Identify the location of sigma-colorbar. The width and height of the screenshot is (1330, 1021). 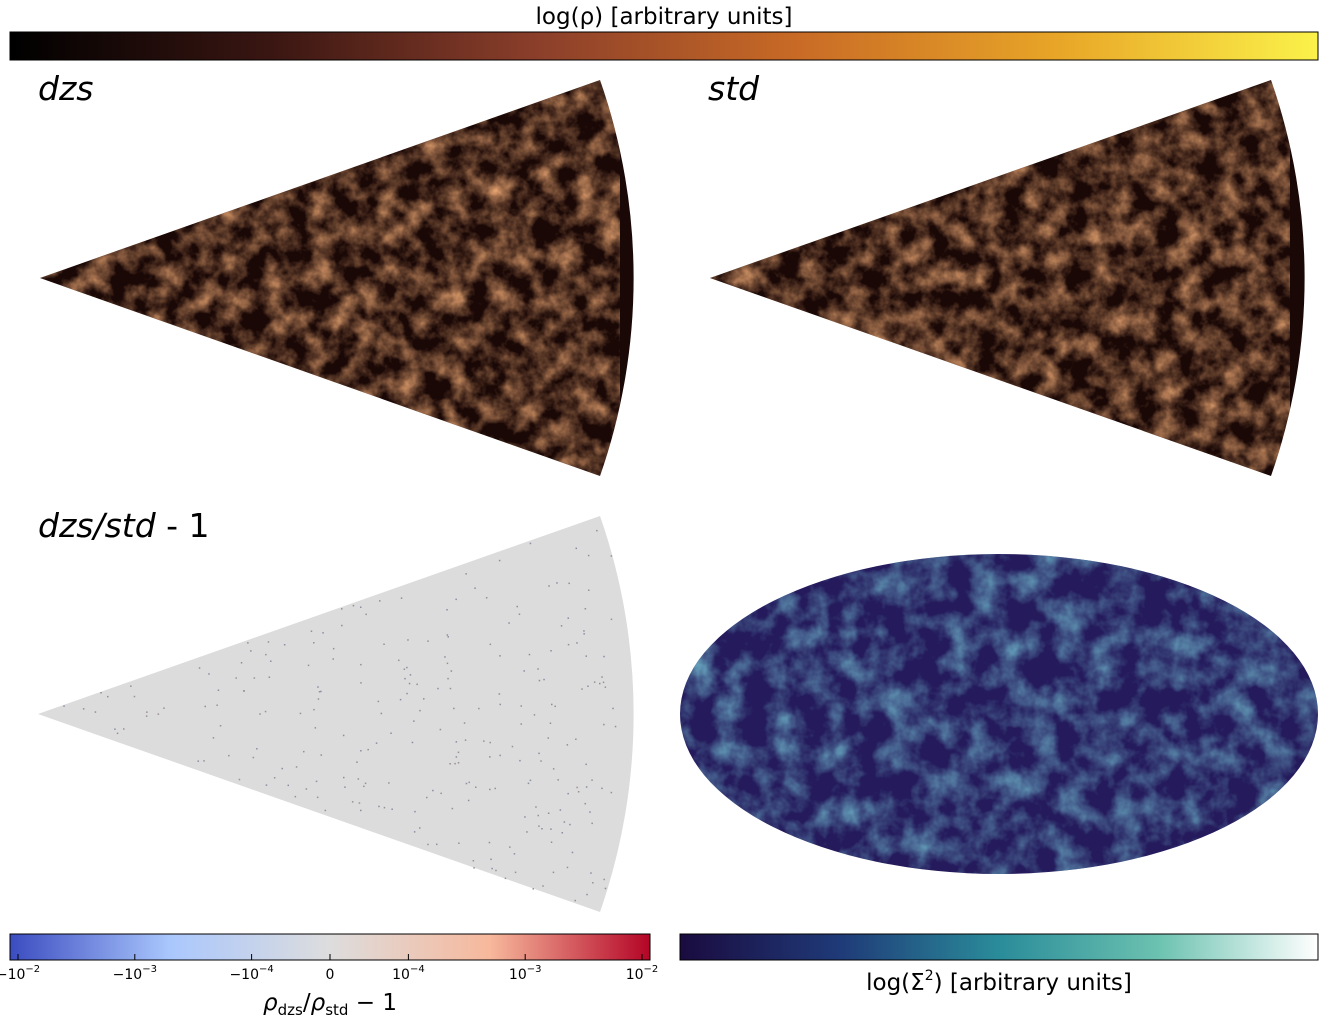
(999, 947).